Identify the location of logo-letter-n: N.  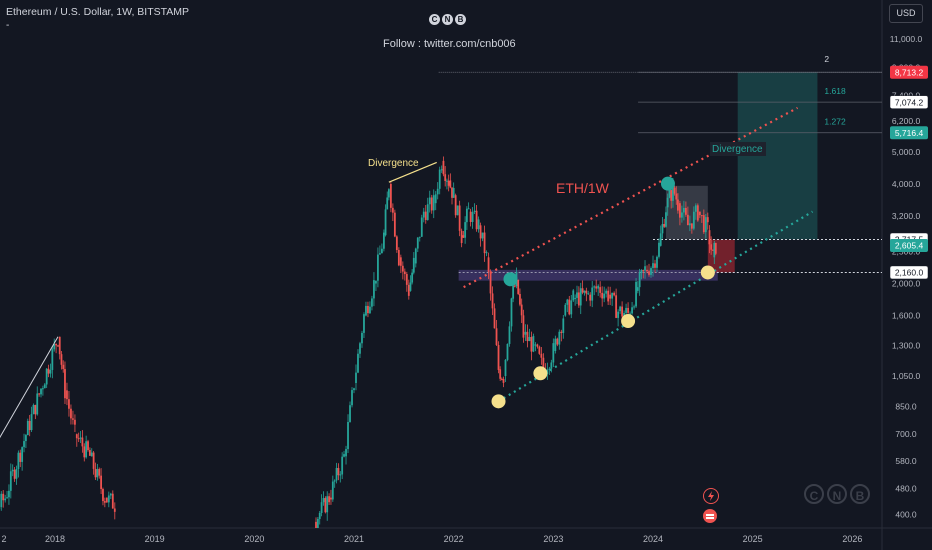
(447, 19).